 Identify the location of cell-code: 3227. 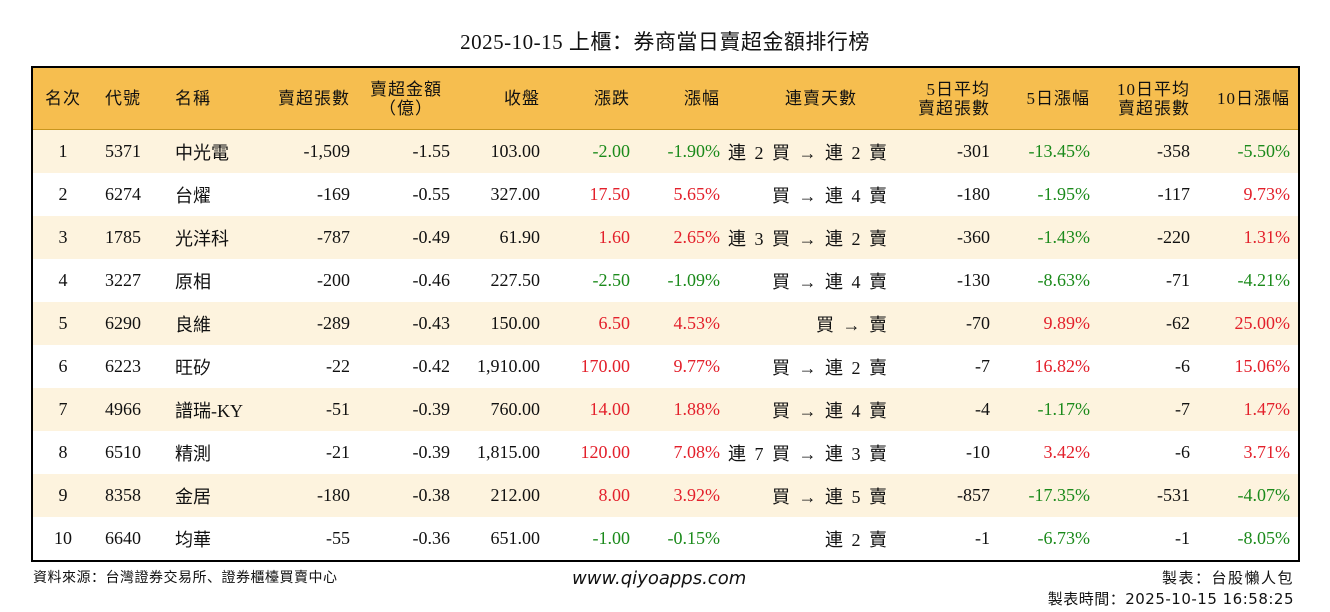
(123, 280).